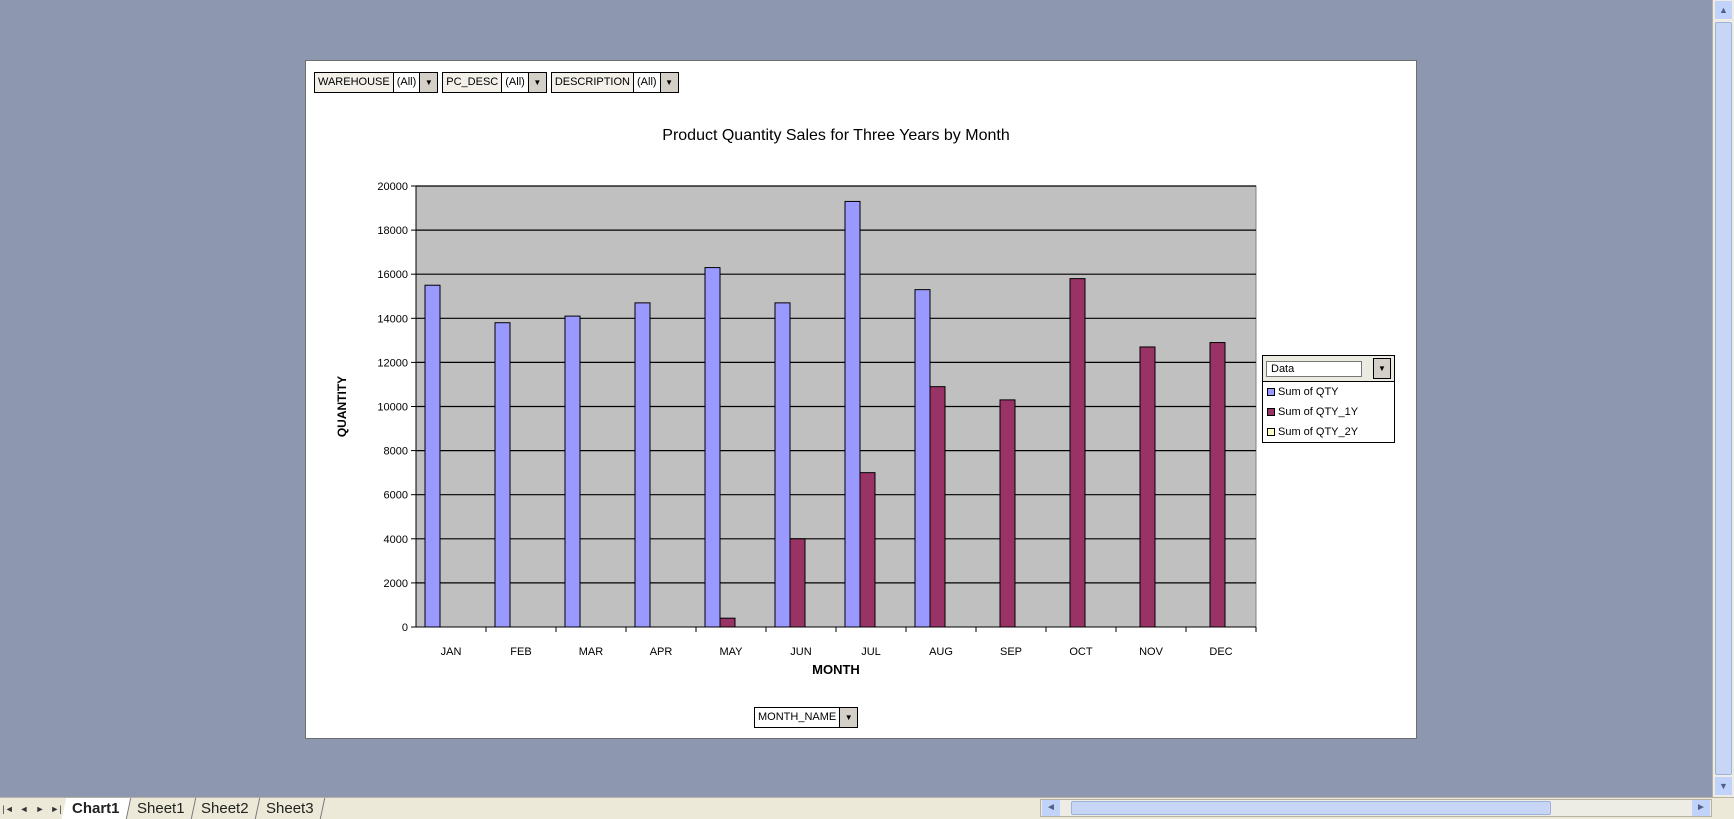  I want to click on prev-sheet-icon: ◄, so click(24, 808).